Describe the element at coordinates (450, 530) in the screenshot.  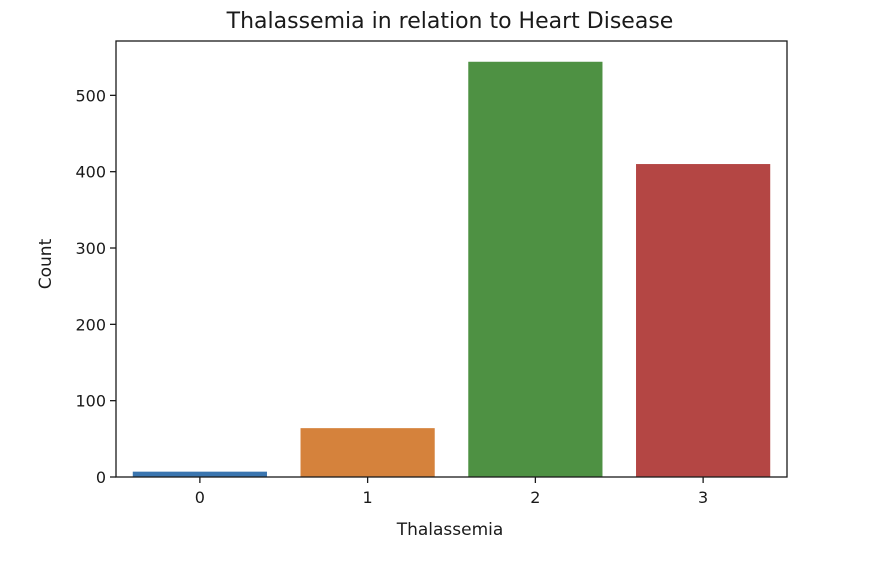
I see `x-axis-label: Thalassemia` at that location.